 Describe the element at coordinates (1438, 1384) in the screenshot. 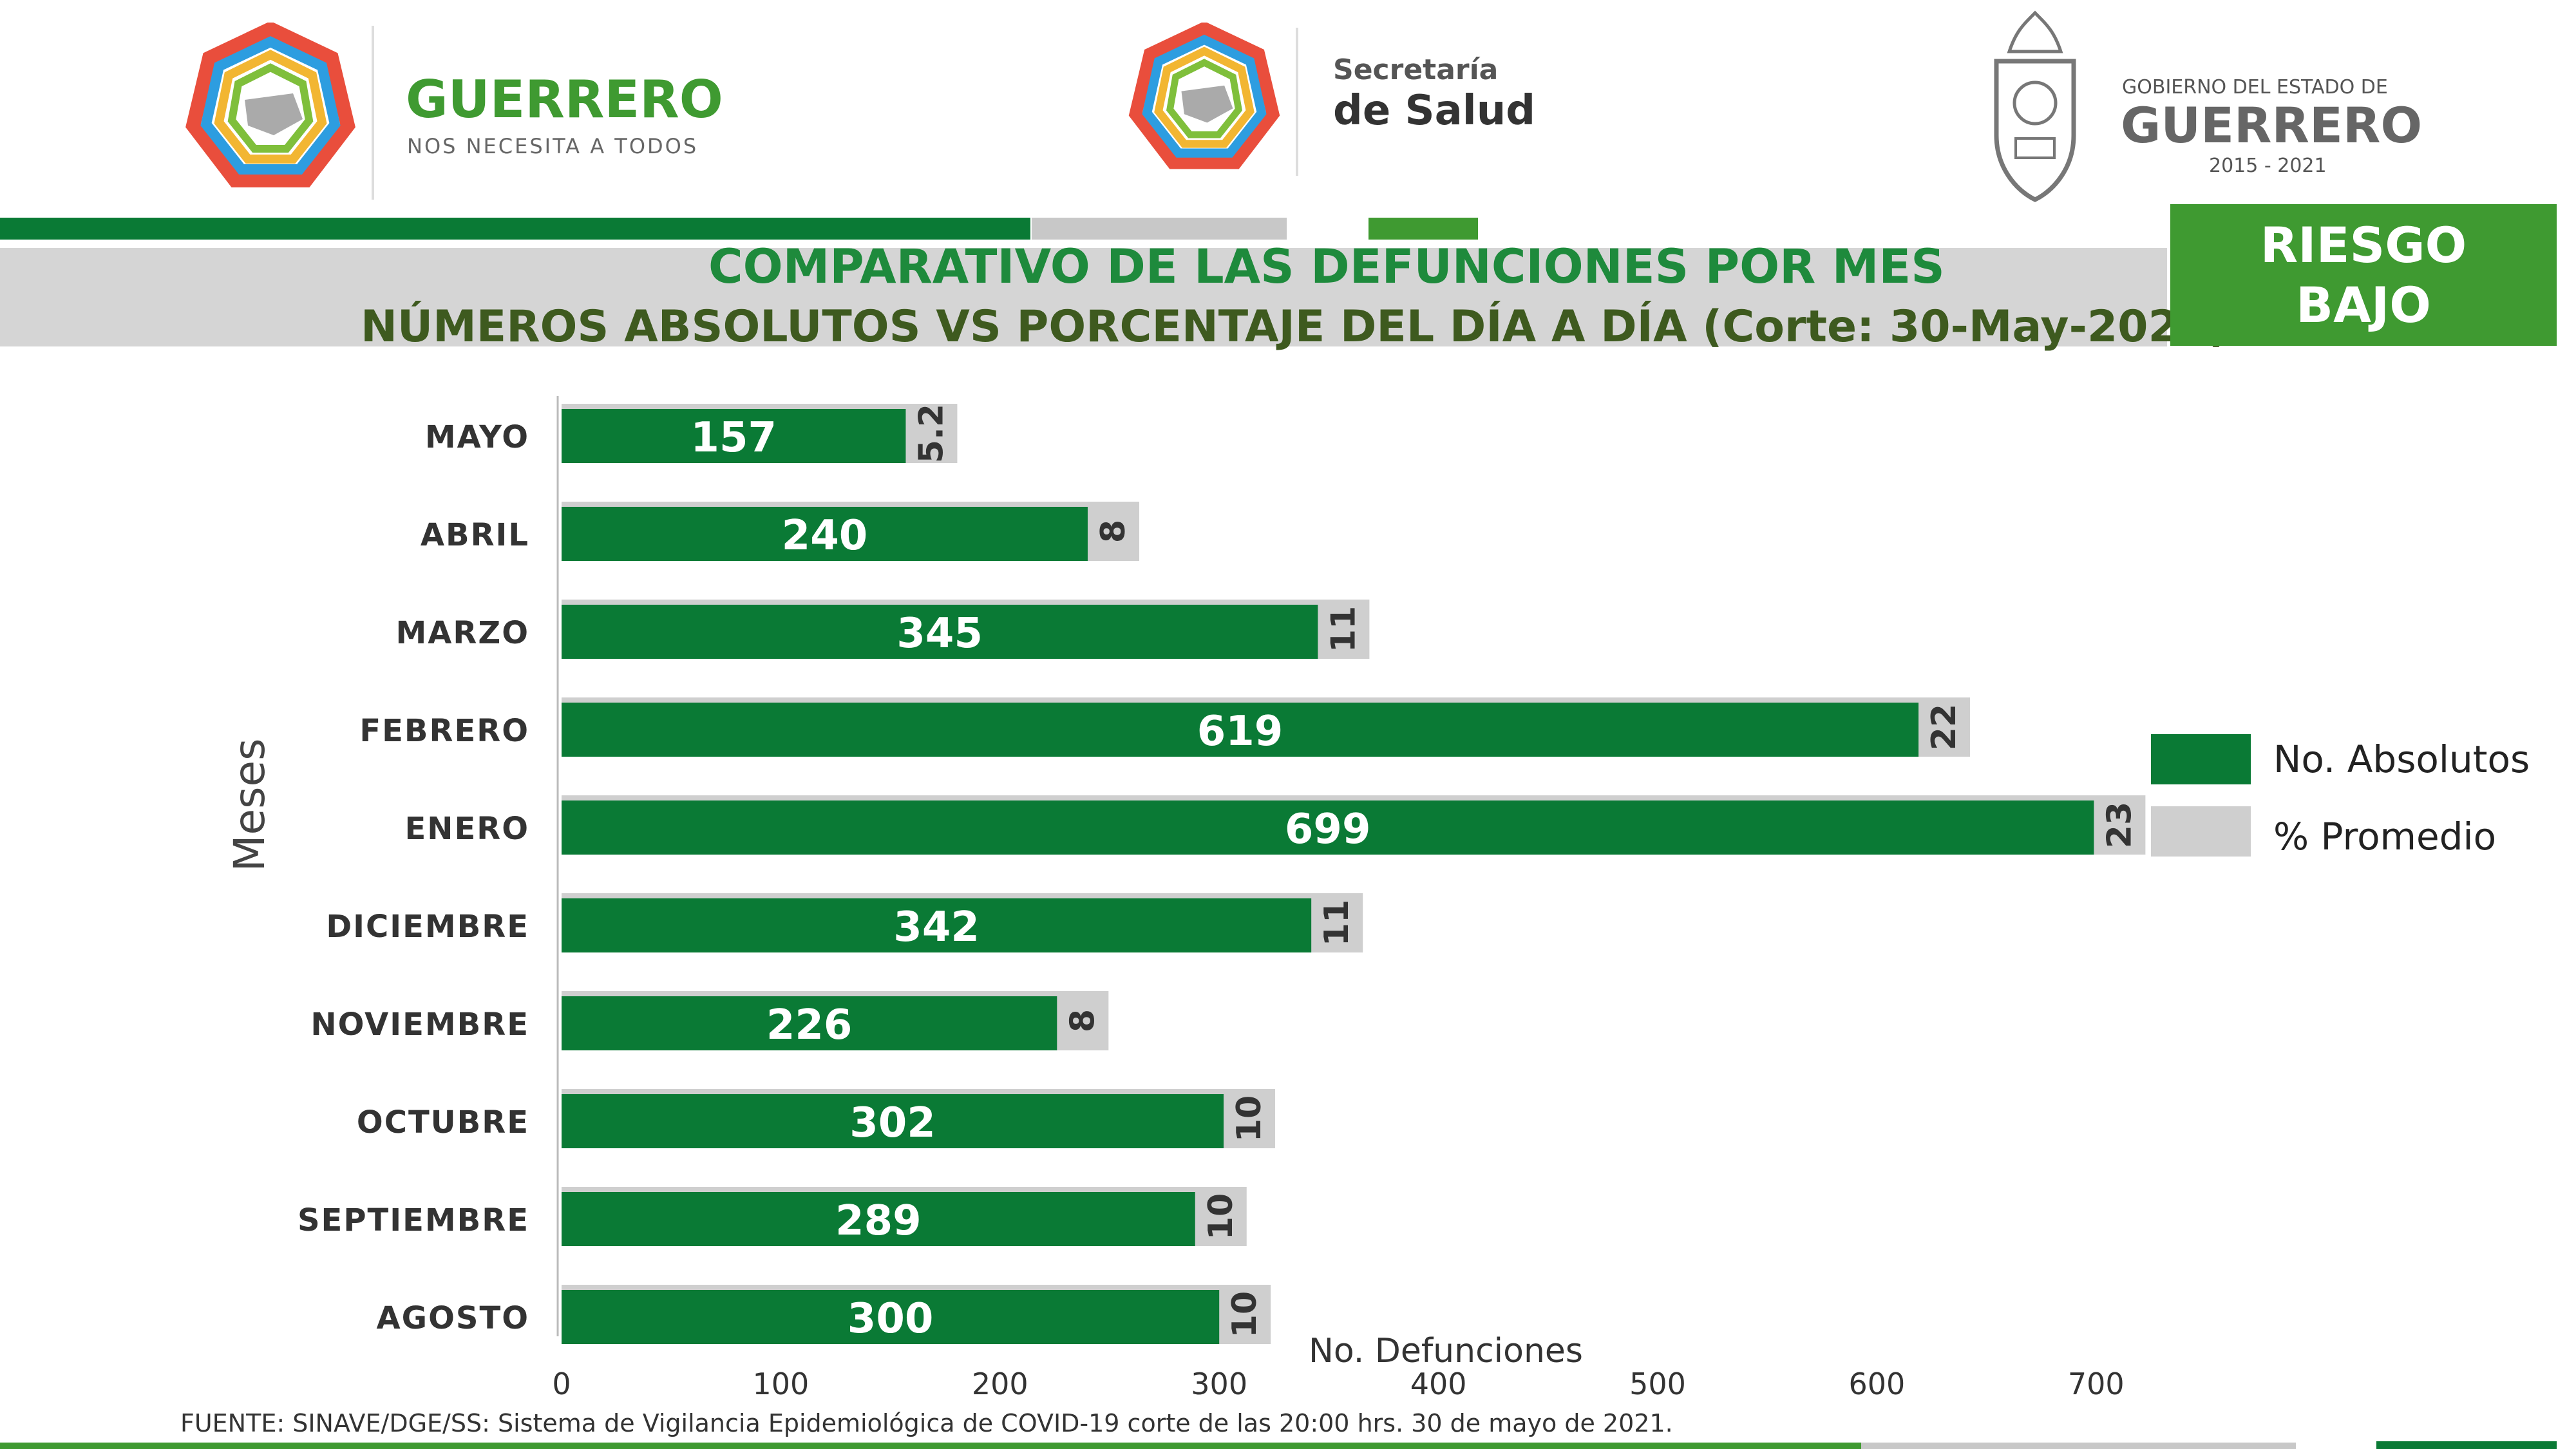

I see `x-tick-label: 400` at that location.